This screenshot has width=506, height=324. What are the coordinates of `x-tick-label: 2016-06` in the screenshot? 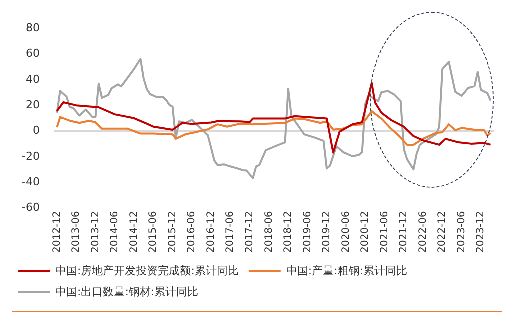 It's located at (192, 232).